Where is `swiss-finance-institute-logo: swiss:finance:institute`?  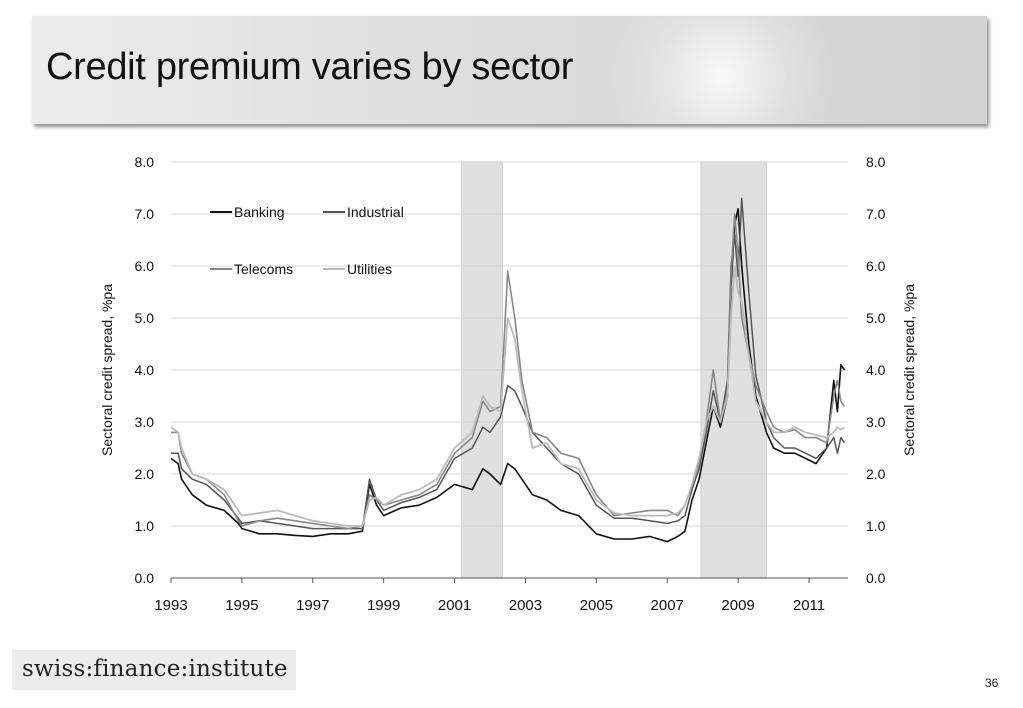
swiss-finance-institute-logo: swiss:finance:institute is located at coordinates (154, 670).